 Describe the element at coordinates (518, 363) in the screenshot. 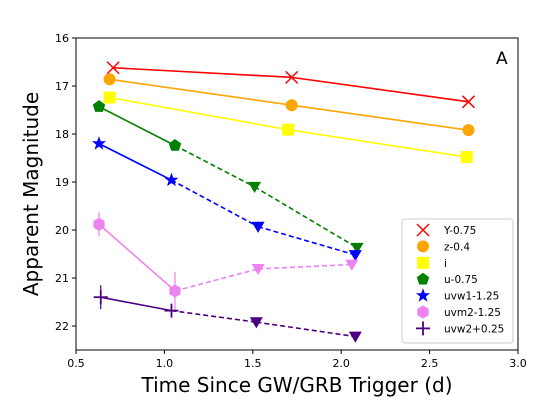

I see `x-tick-label: 3.0` at that location.